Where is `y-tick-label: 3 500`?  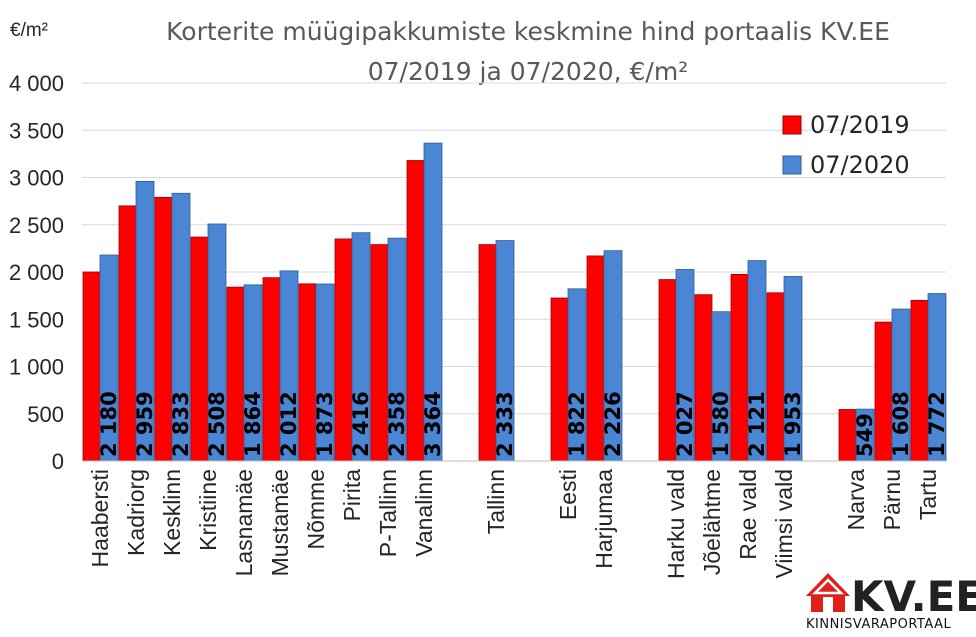
y-tick-label: 3 500 is located at coordinates (36, 130).